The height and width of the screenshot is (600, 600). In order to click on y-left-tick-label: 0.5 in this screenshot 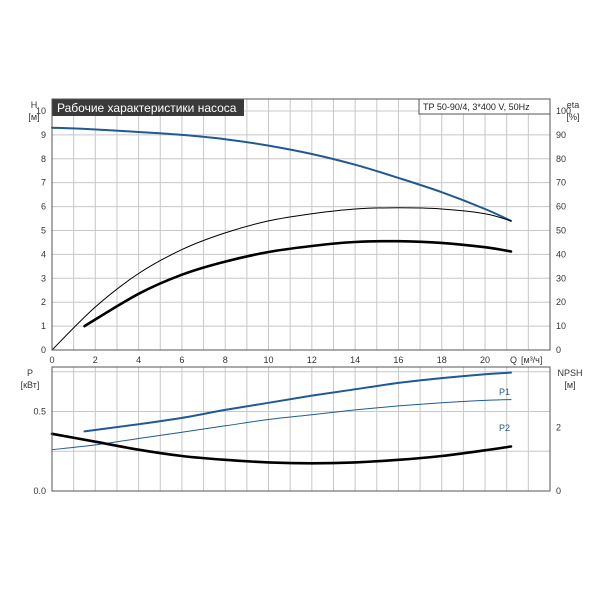, I will do `click(39, 412)`.